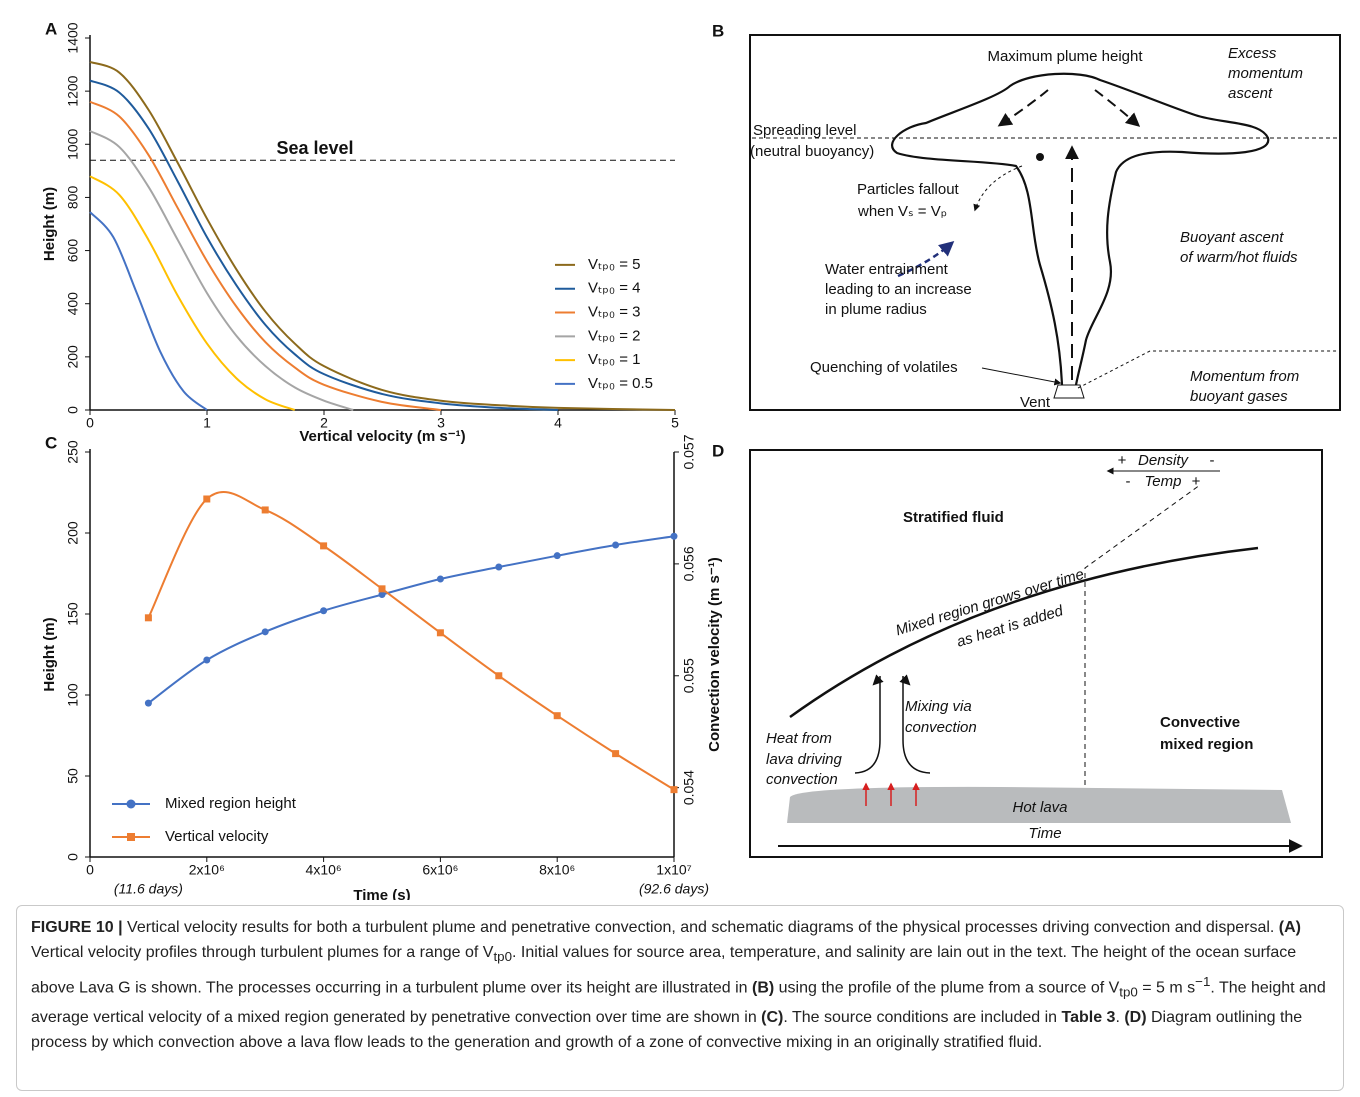  Describe the element at coordinates (73, 776) in the screenshot. I see `y-tick-label: 50` at that location.